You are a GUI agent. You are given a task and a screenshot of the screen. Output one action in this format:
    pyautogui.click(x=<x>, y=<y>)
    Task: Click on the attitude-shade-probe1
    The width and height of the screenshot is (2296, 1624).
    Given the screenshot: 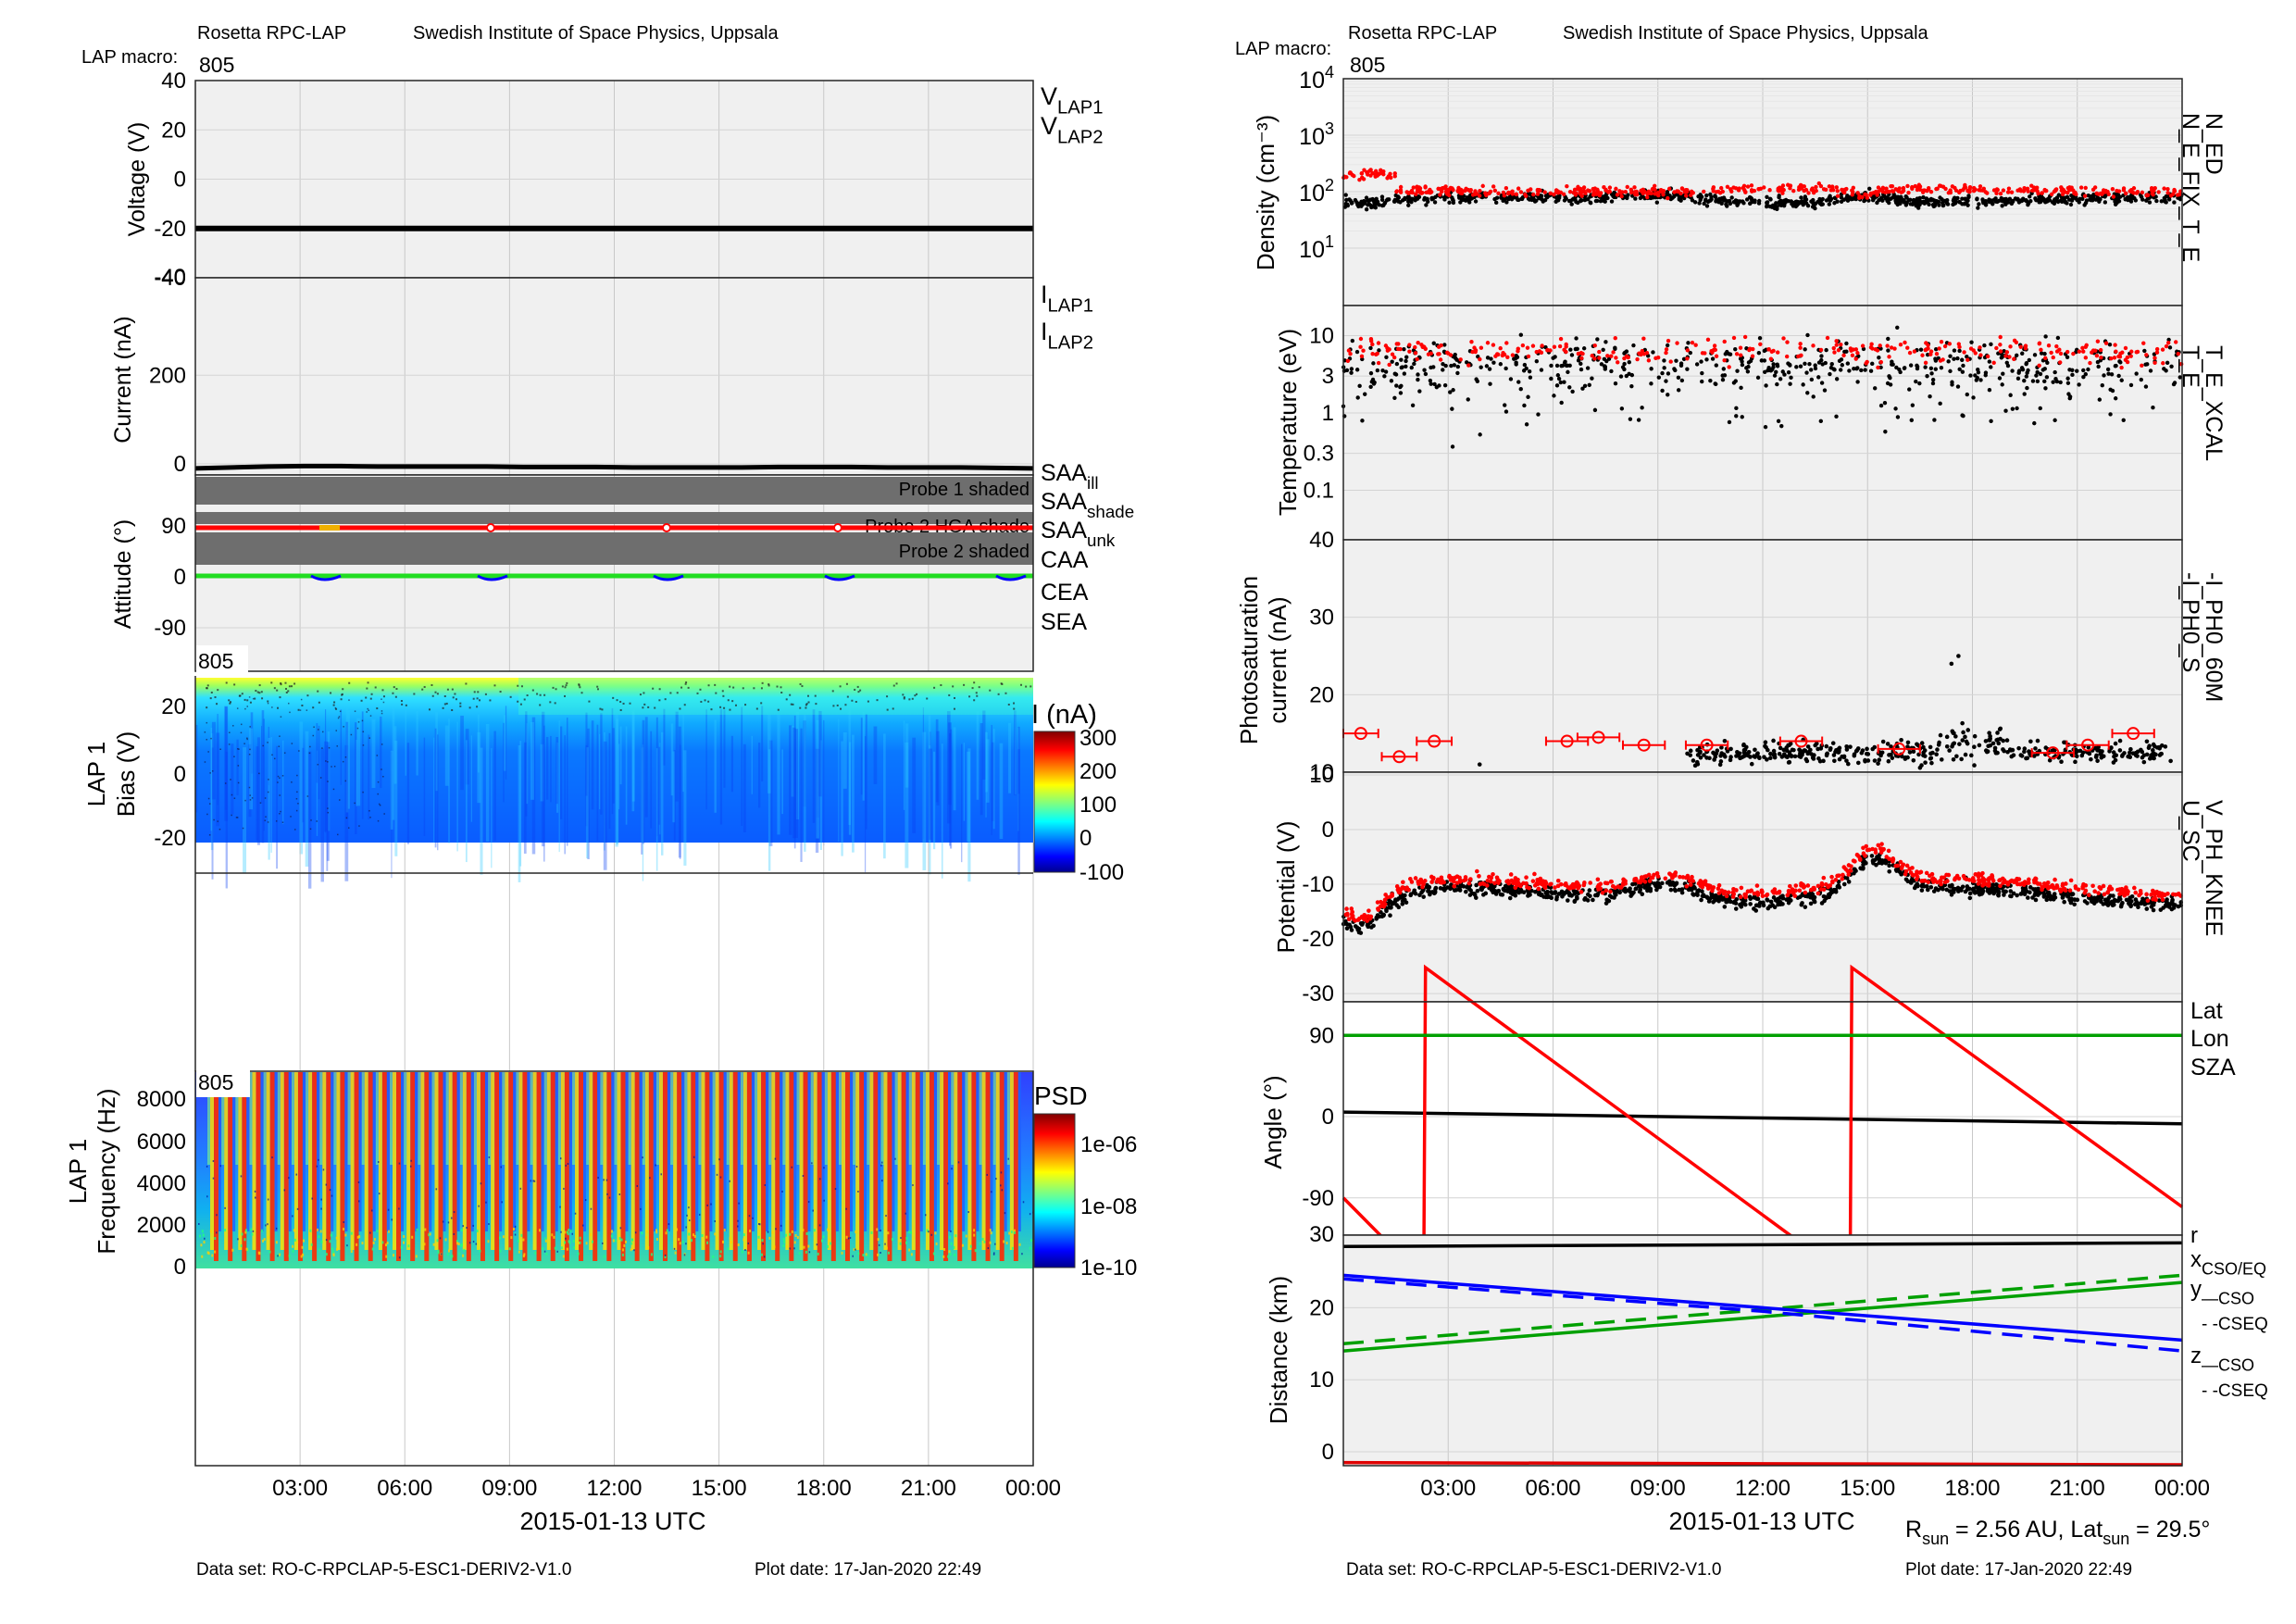 What is the action you would take?
    pyautogui.click(x=614, y=491)
    